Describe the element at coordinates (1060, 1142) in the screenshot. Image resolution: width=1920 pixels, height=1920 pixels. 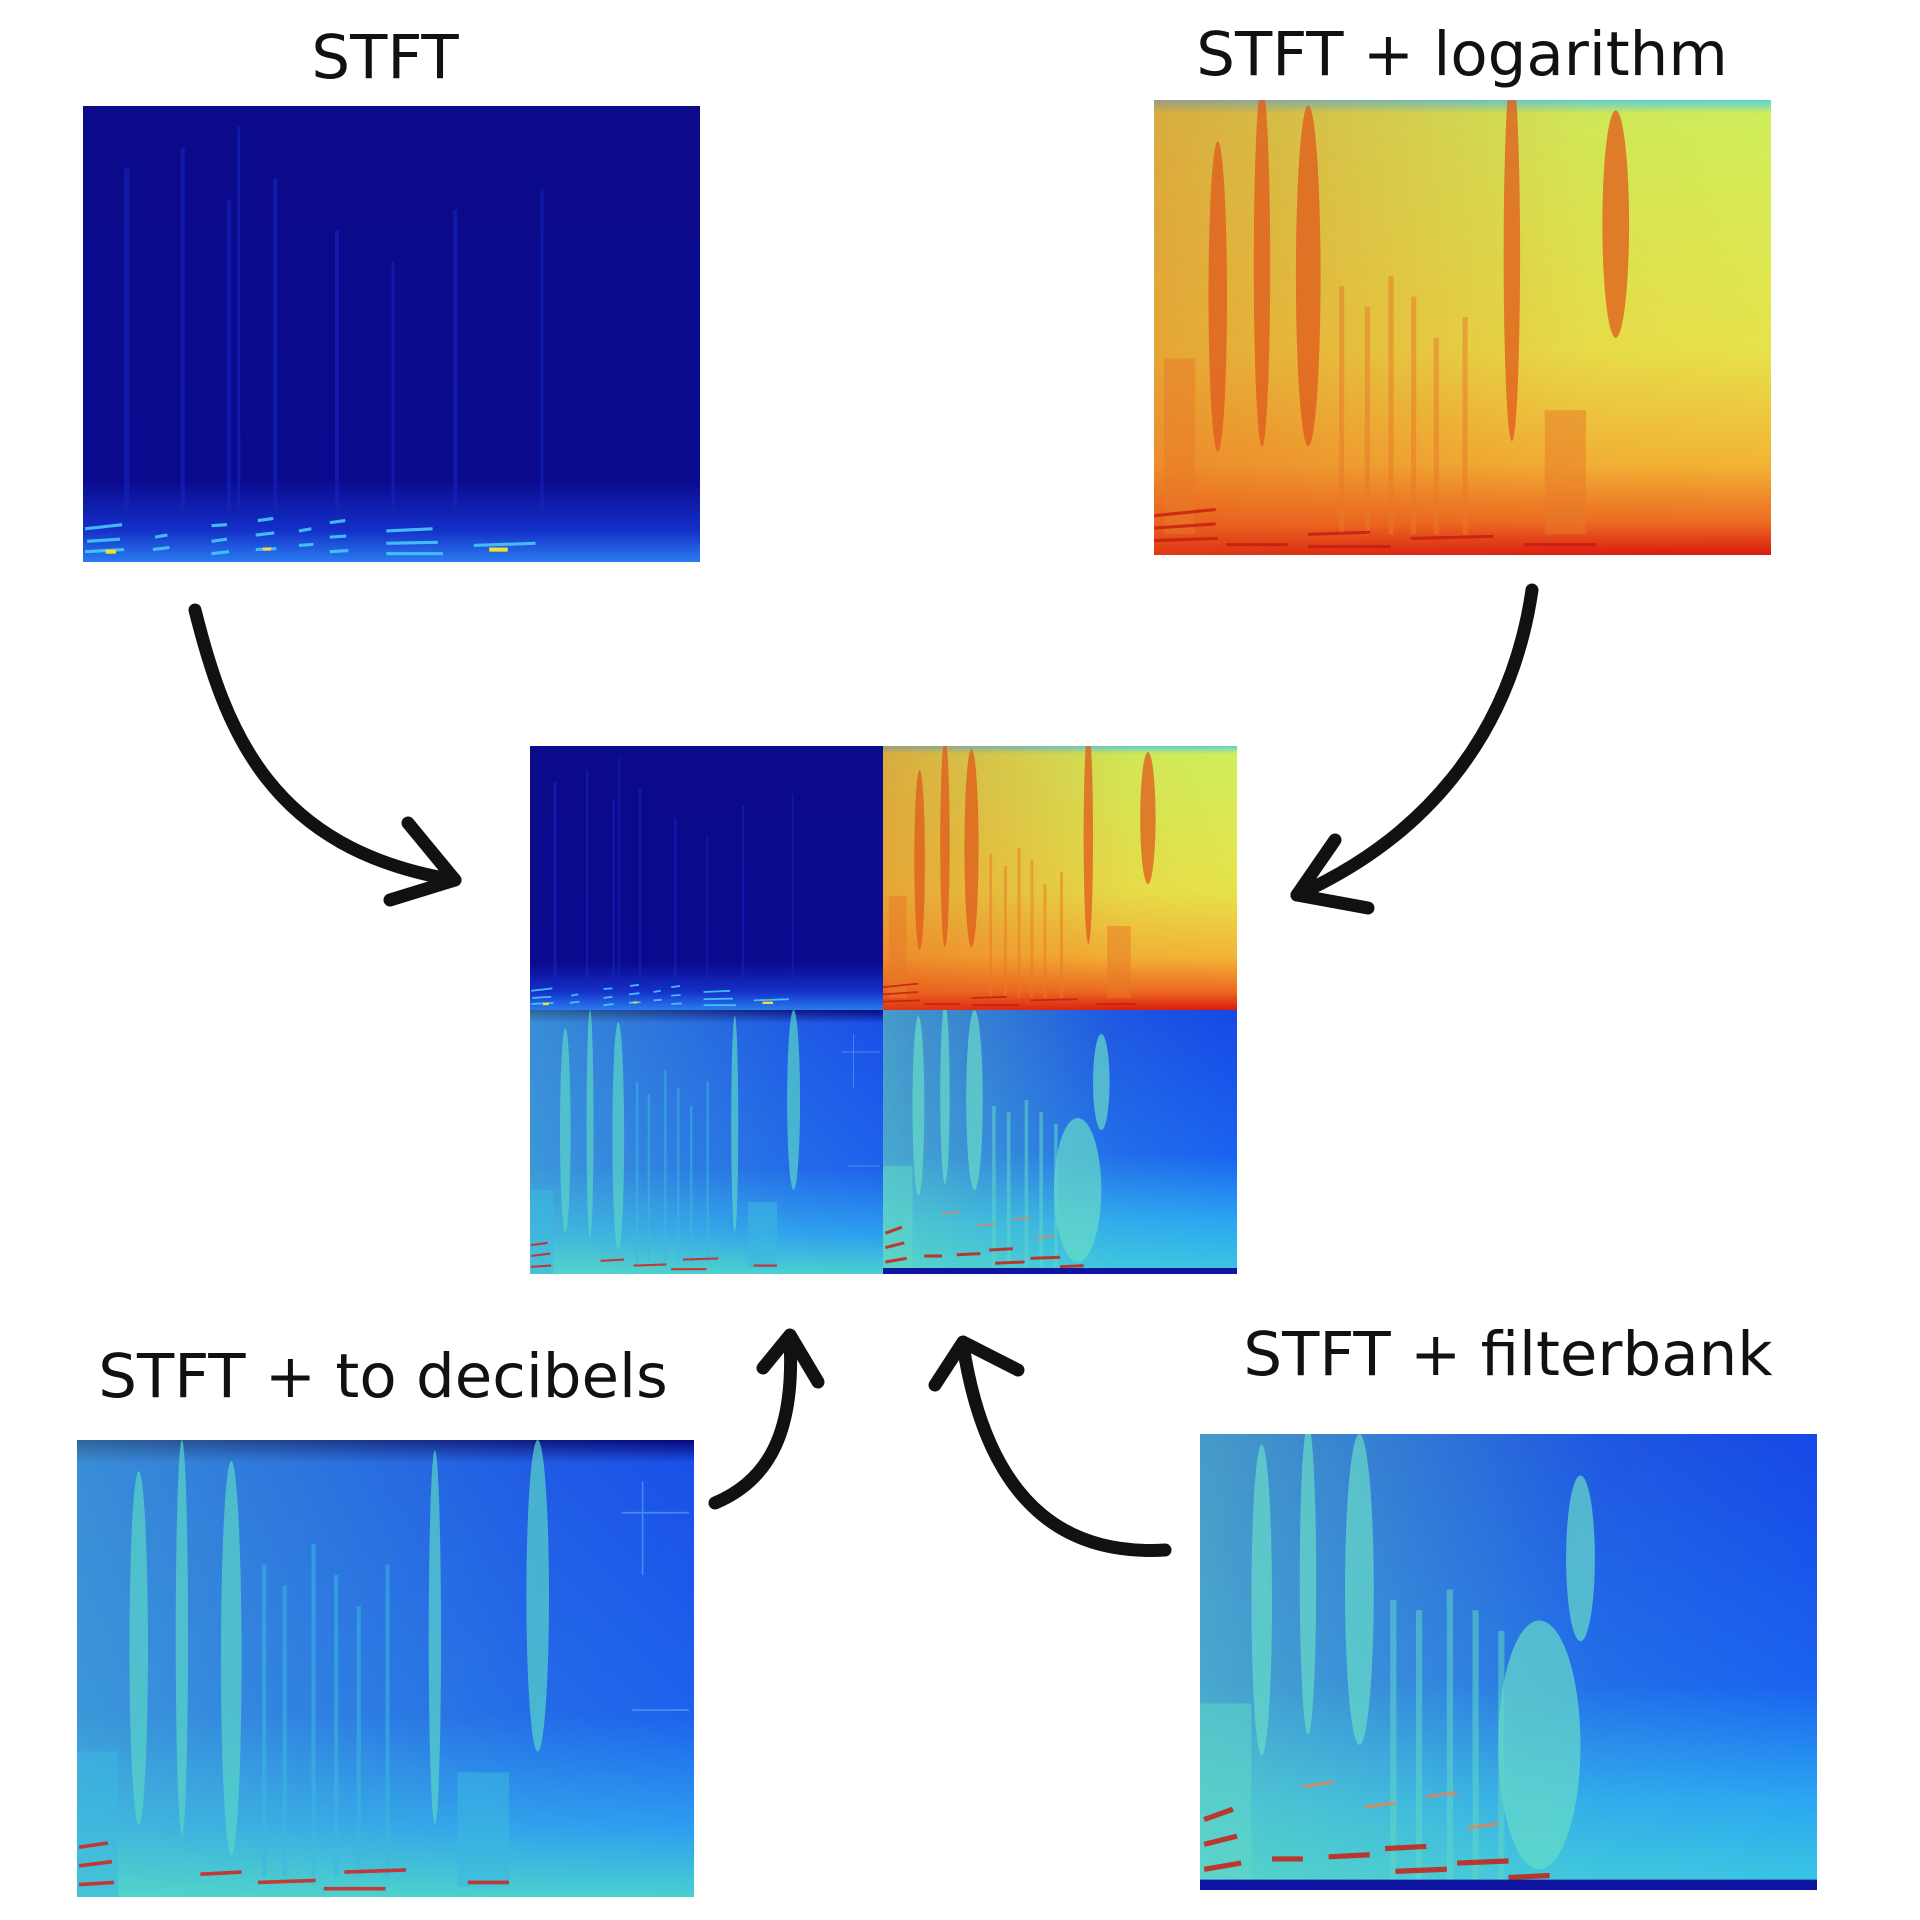
I see `combined-quadrant-filterbank` at that location.